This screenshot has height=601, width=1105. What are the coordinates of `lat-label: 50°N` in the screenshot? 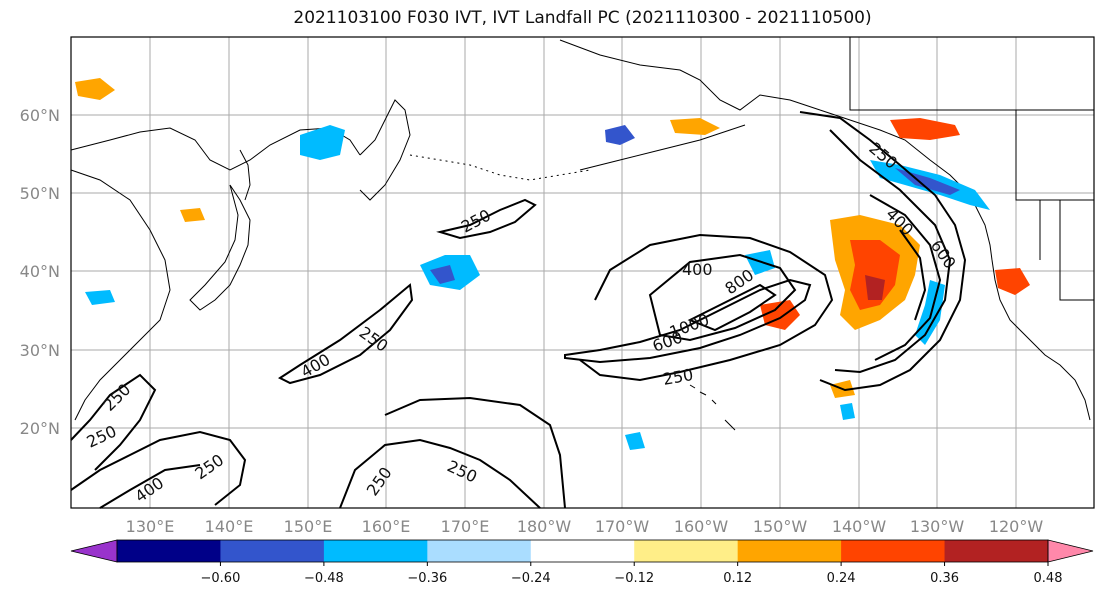 It's located at (40, 193).